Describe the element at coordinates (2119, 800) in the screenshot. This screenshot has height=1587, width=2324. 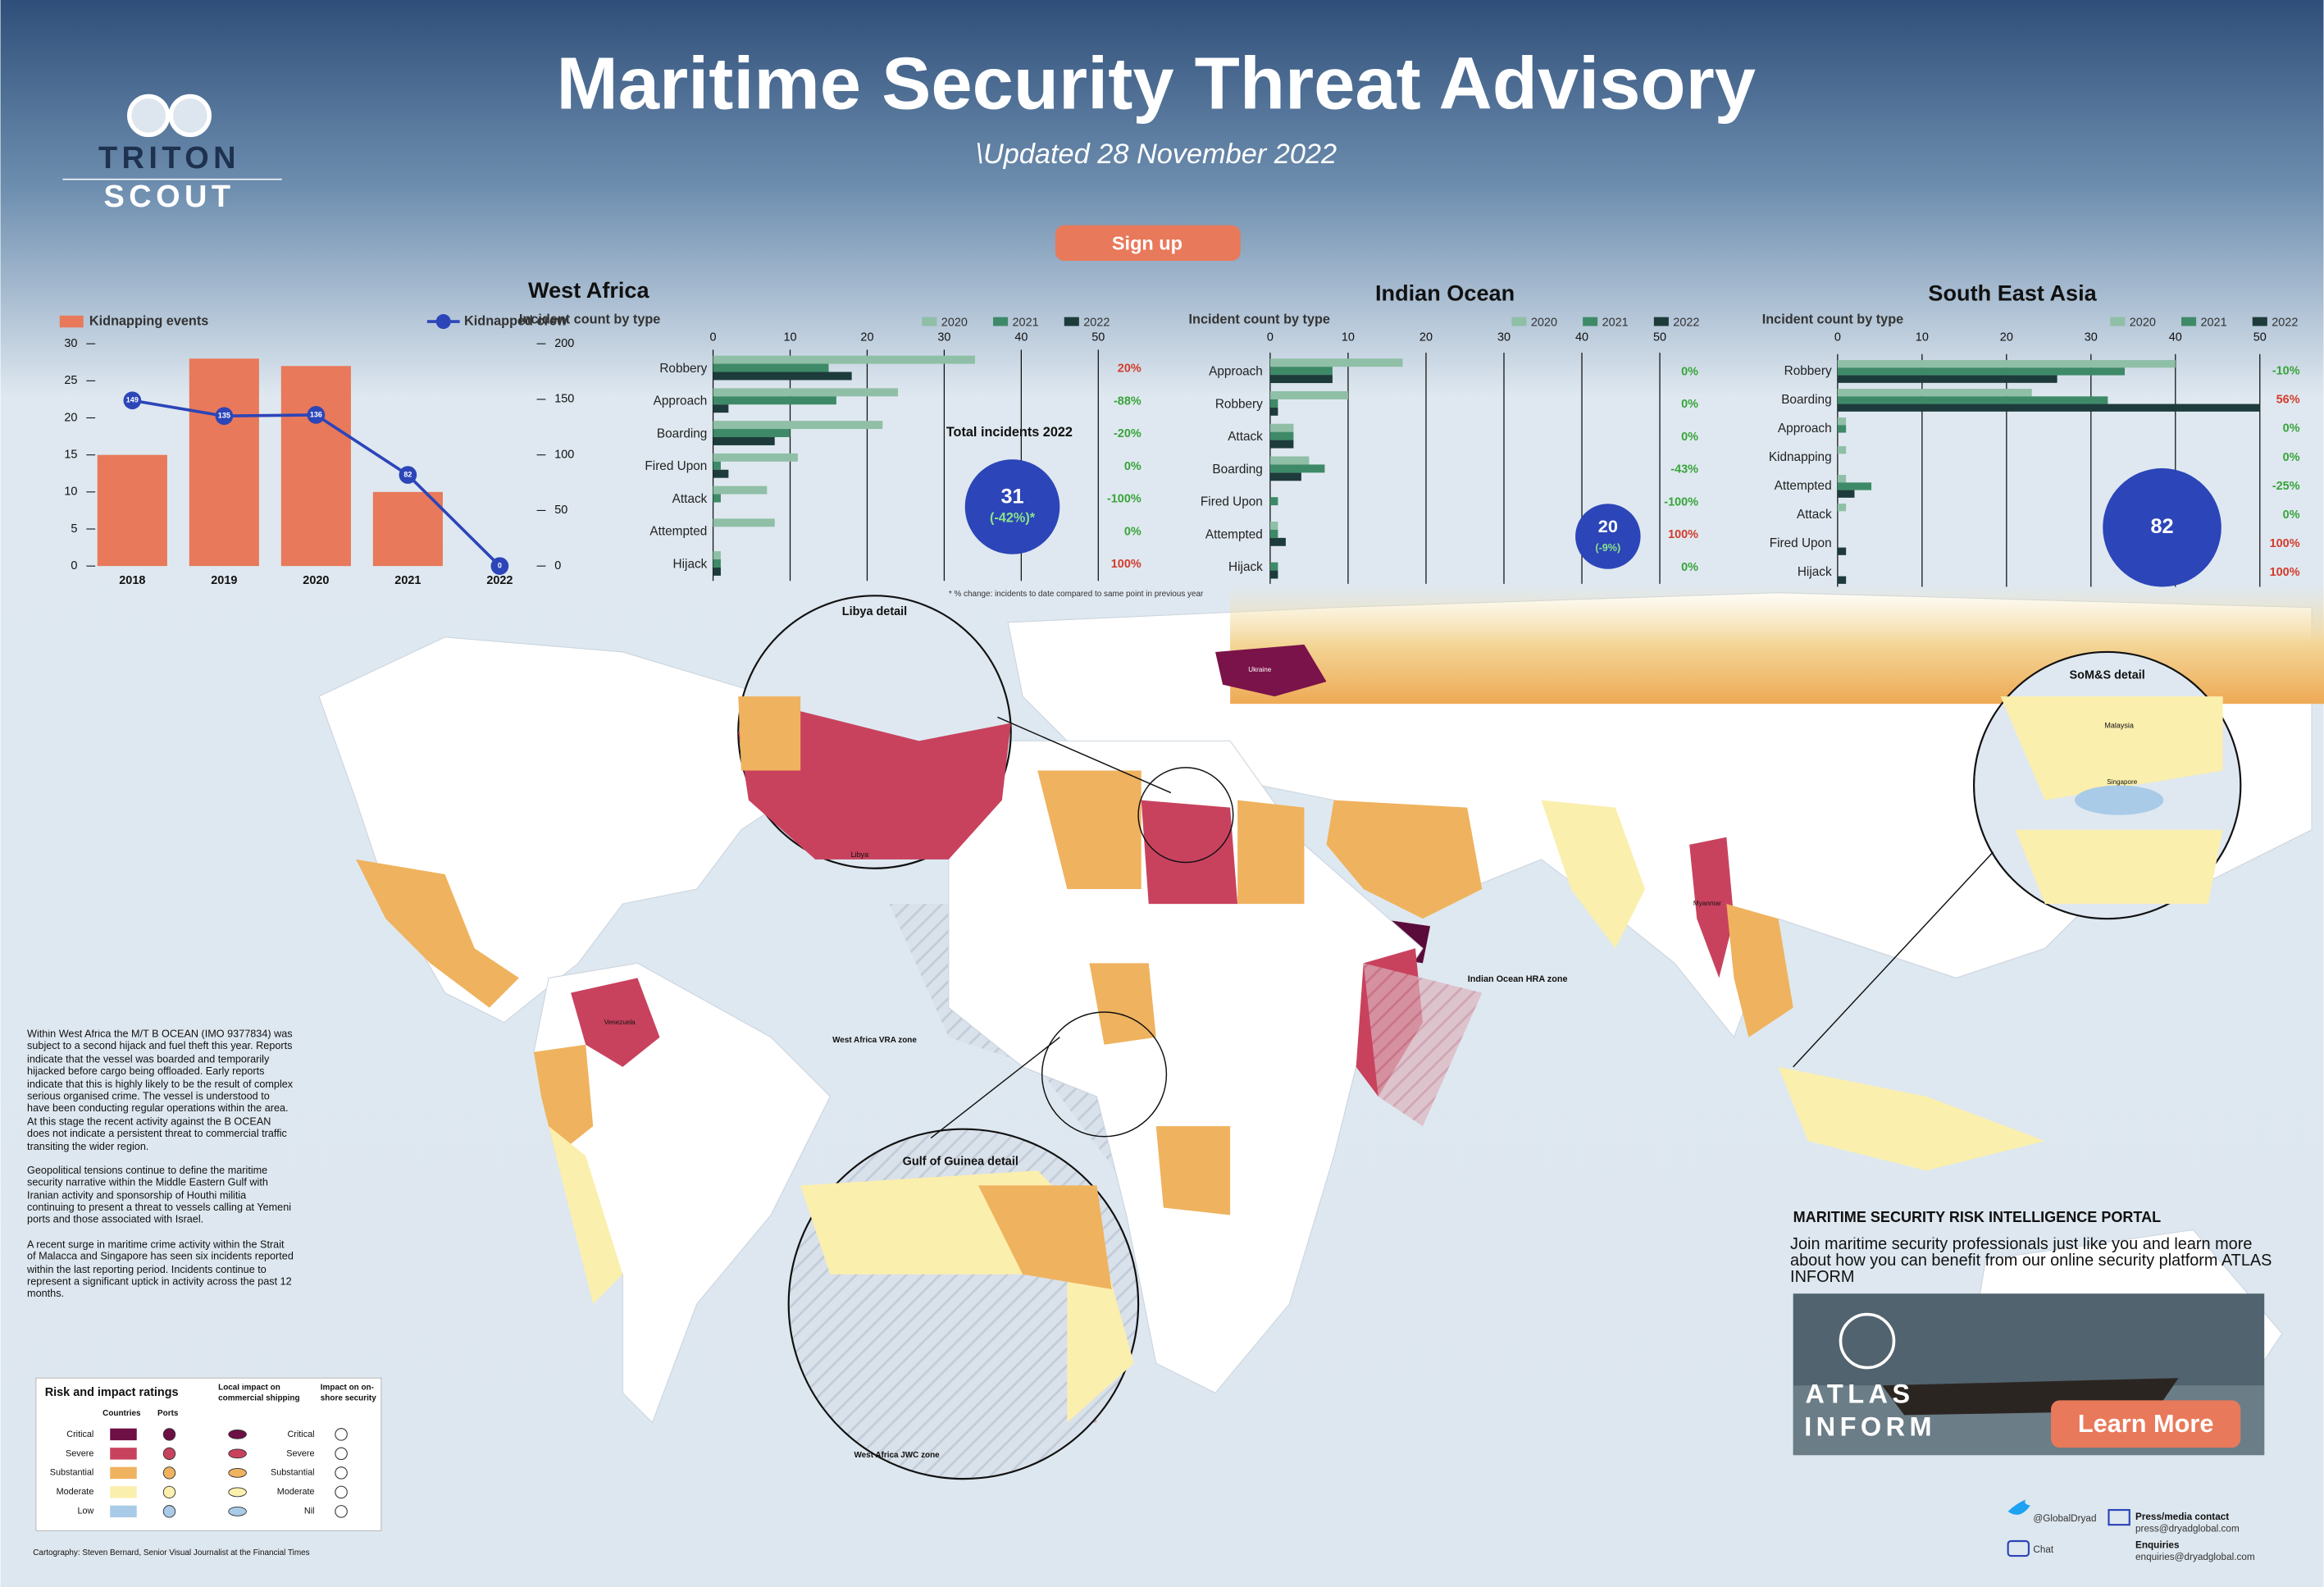
I see `singapore-detail` at that location.